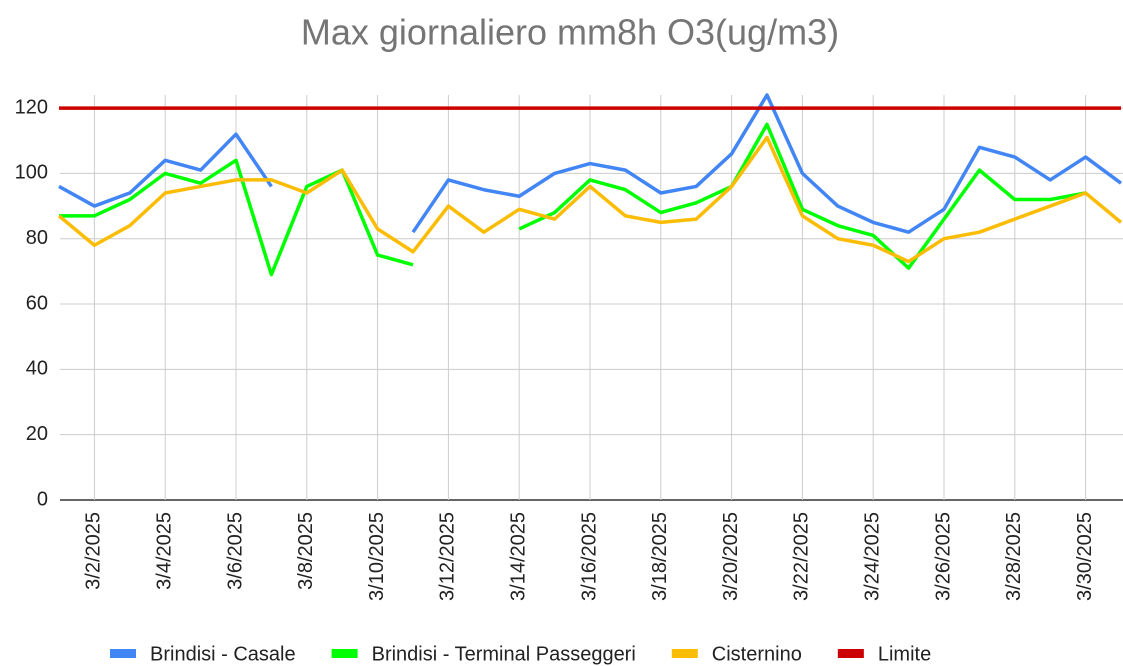 The height and width of the screenshot is (666, 1123). I want to click on x-tick-label: 3/28/2025, so click(1014, 556).